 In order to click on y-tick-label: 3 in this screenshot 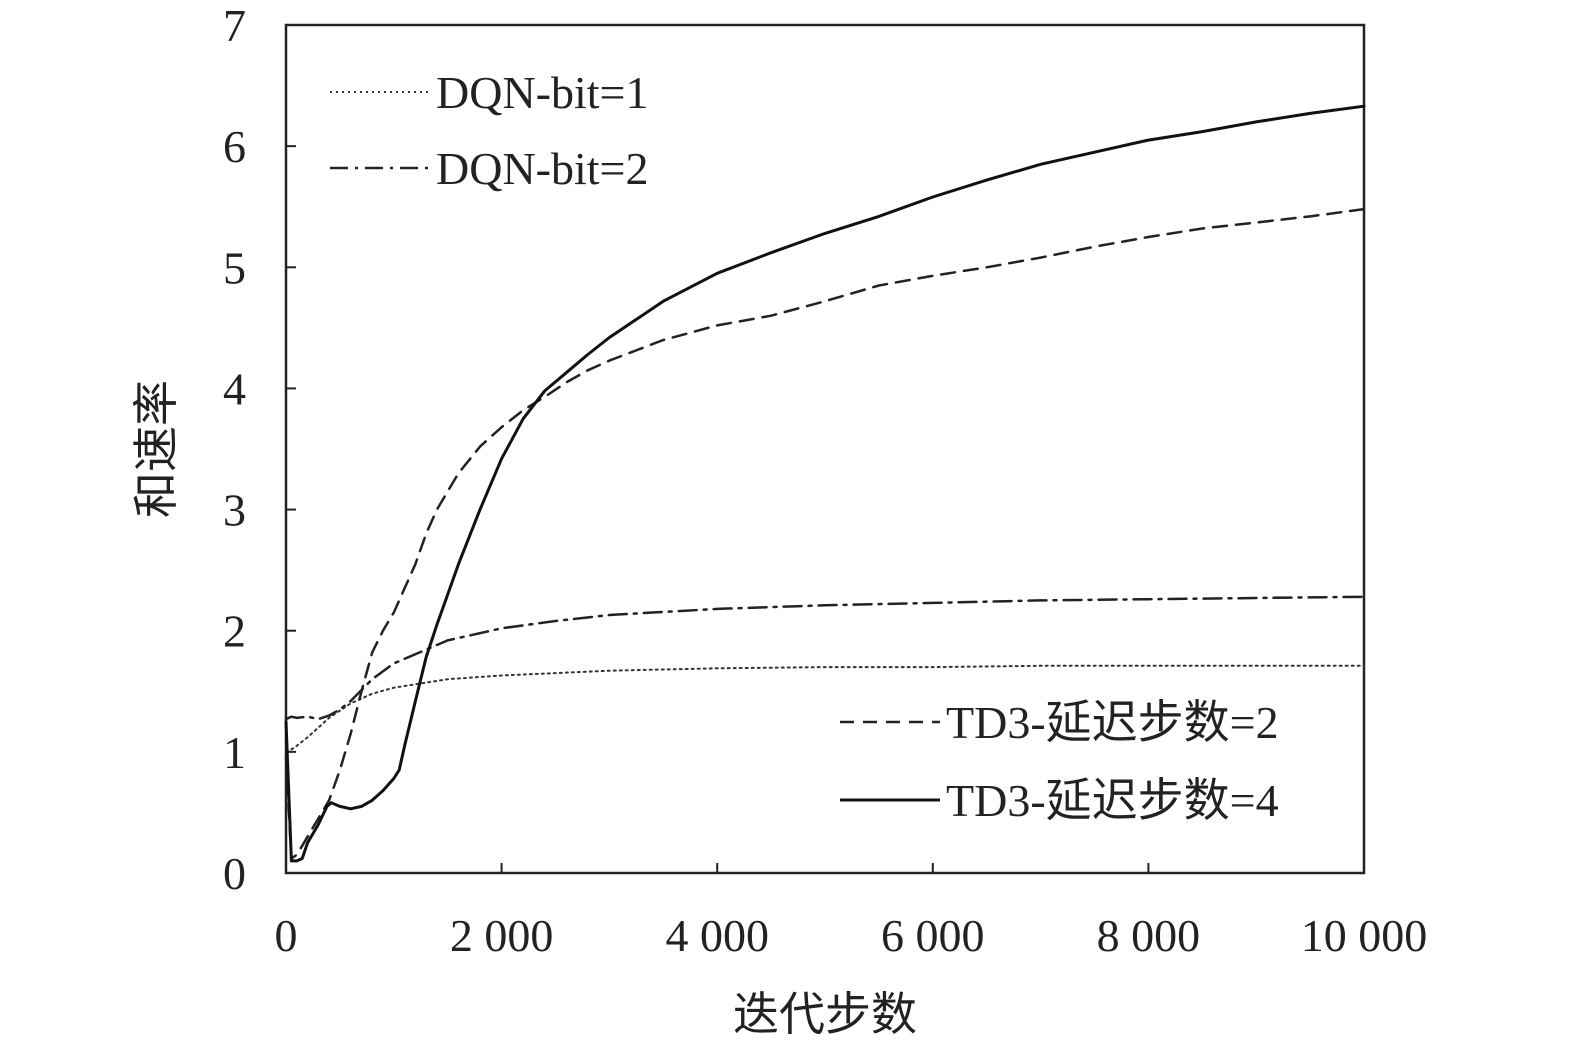, I will do `click(234, 510)`.